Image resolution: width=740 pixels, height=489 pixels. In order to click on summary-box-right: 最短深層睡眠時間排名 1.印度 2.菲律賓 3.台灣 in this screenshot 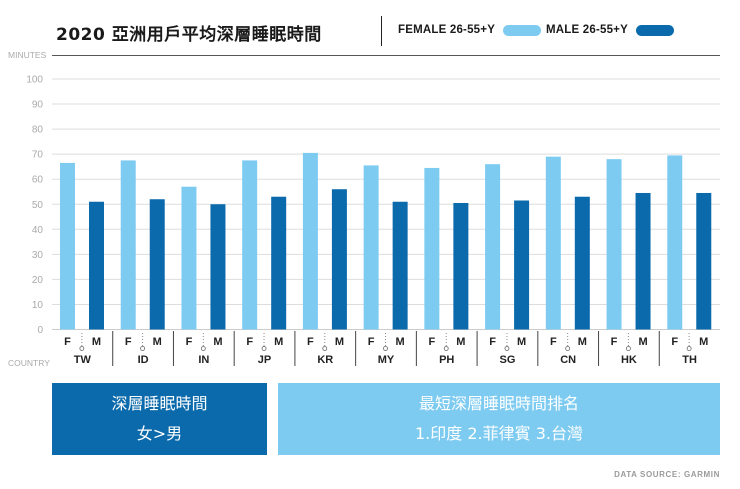, I will do `click(499, 419)`.